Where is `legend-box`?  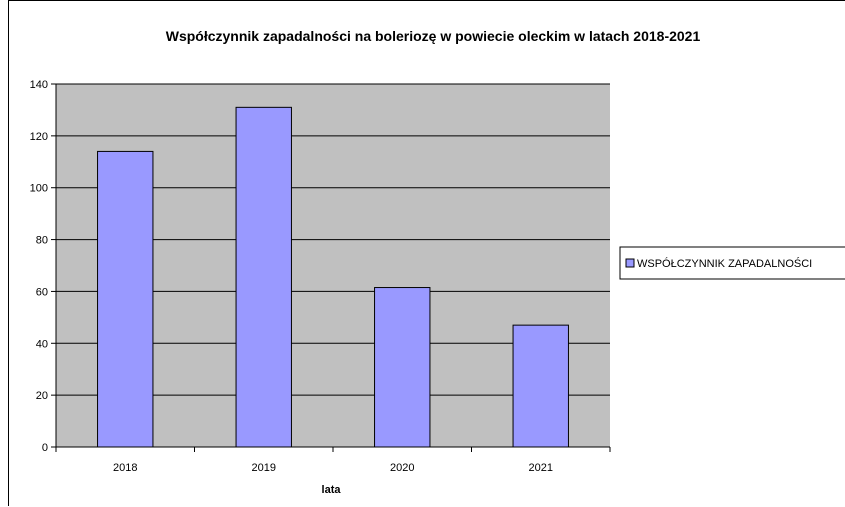
legend-box is located at coordinates (732, 263).